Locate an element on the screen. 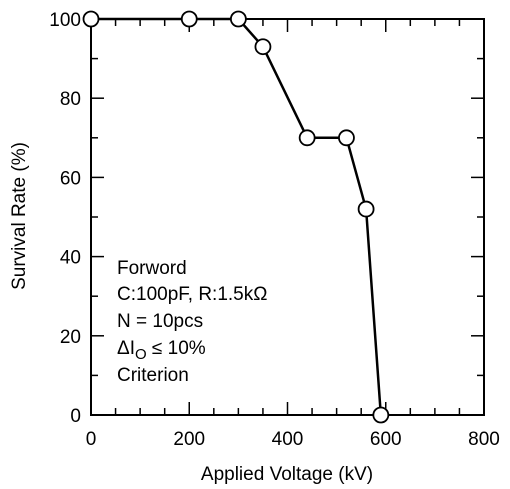 The image size is (510, 489). y-tick-label: 0 is located at coordinates (75, 416).